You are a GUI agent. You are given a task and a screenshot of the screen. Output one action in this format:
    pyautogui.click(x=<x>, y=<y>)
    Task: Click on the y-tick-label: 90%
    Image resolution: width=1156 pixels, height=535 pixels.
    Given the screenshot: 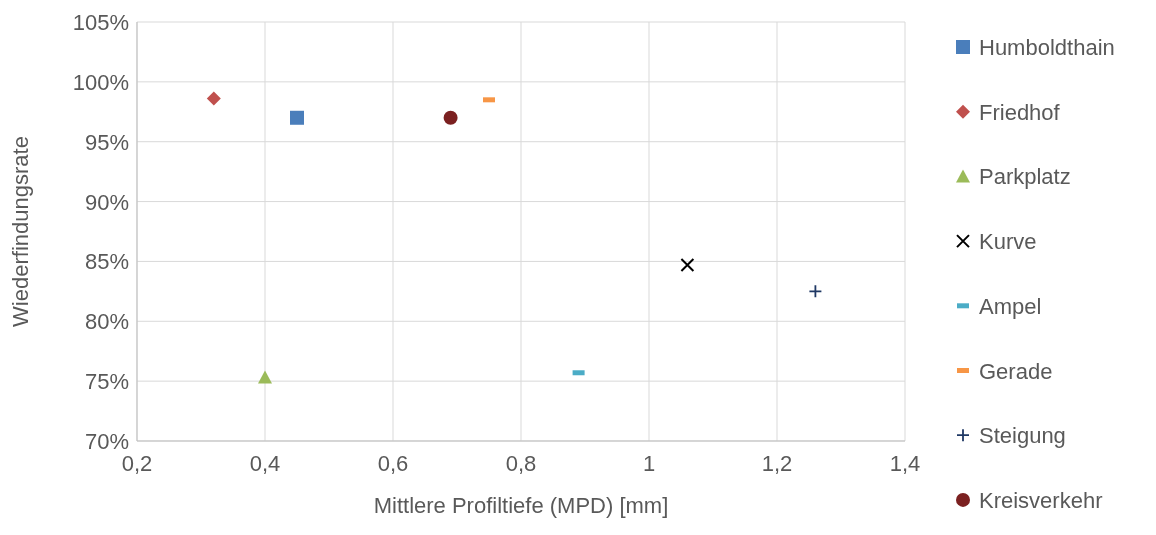 What is the action you would take?
    pyautogui.click(x=106, y=202)
    